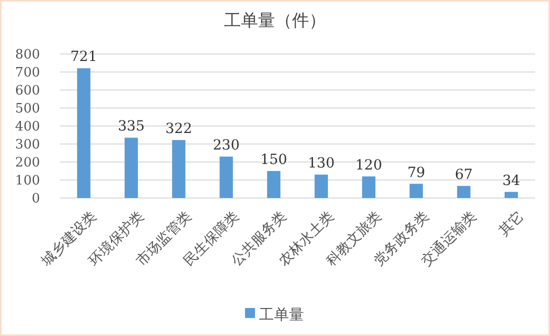  Describe the element at coordinates (36, 199) in the screenshot. I see `y-tick-label: 0` at that location.